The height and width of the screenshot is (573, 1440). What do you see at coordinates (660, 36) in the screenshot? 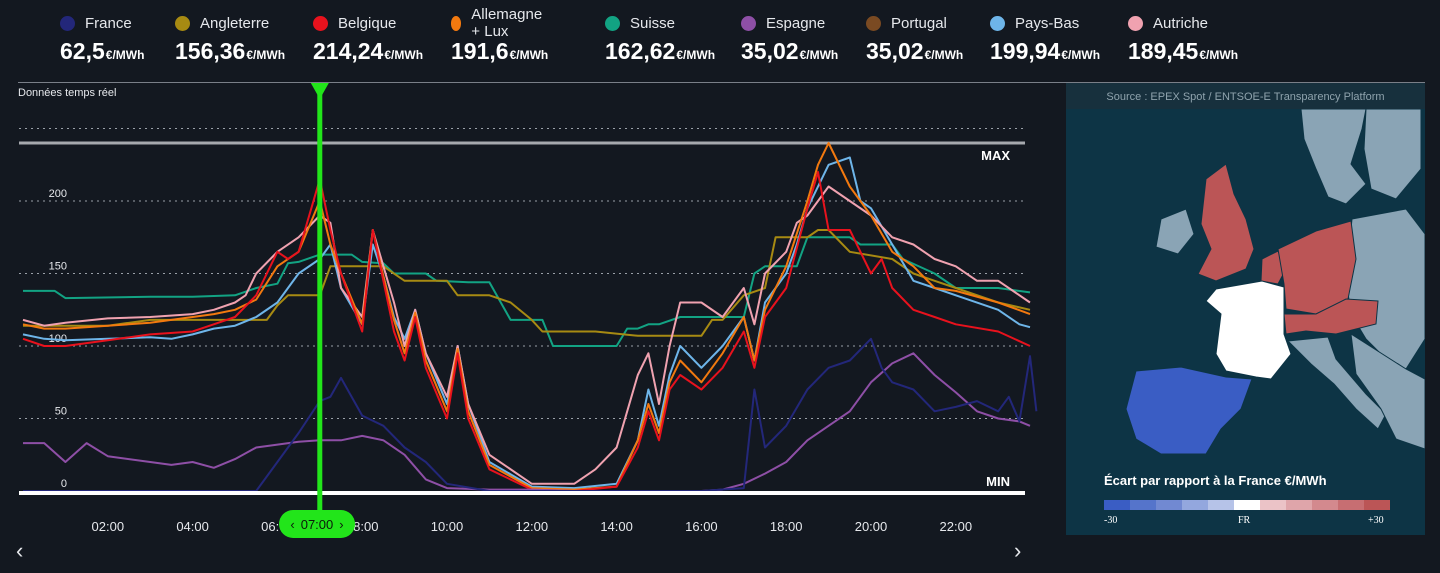
I see `legend-item: Suisse 162,62€/MWh` at bounding box center [660, 36].